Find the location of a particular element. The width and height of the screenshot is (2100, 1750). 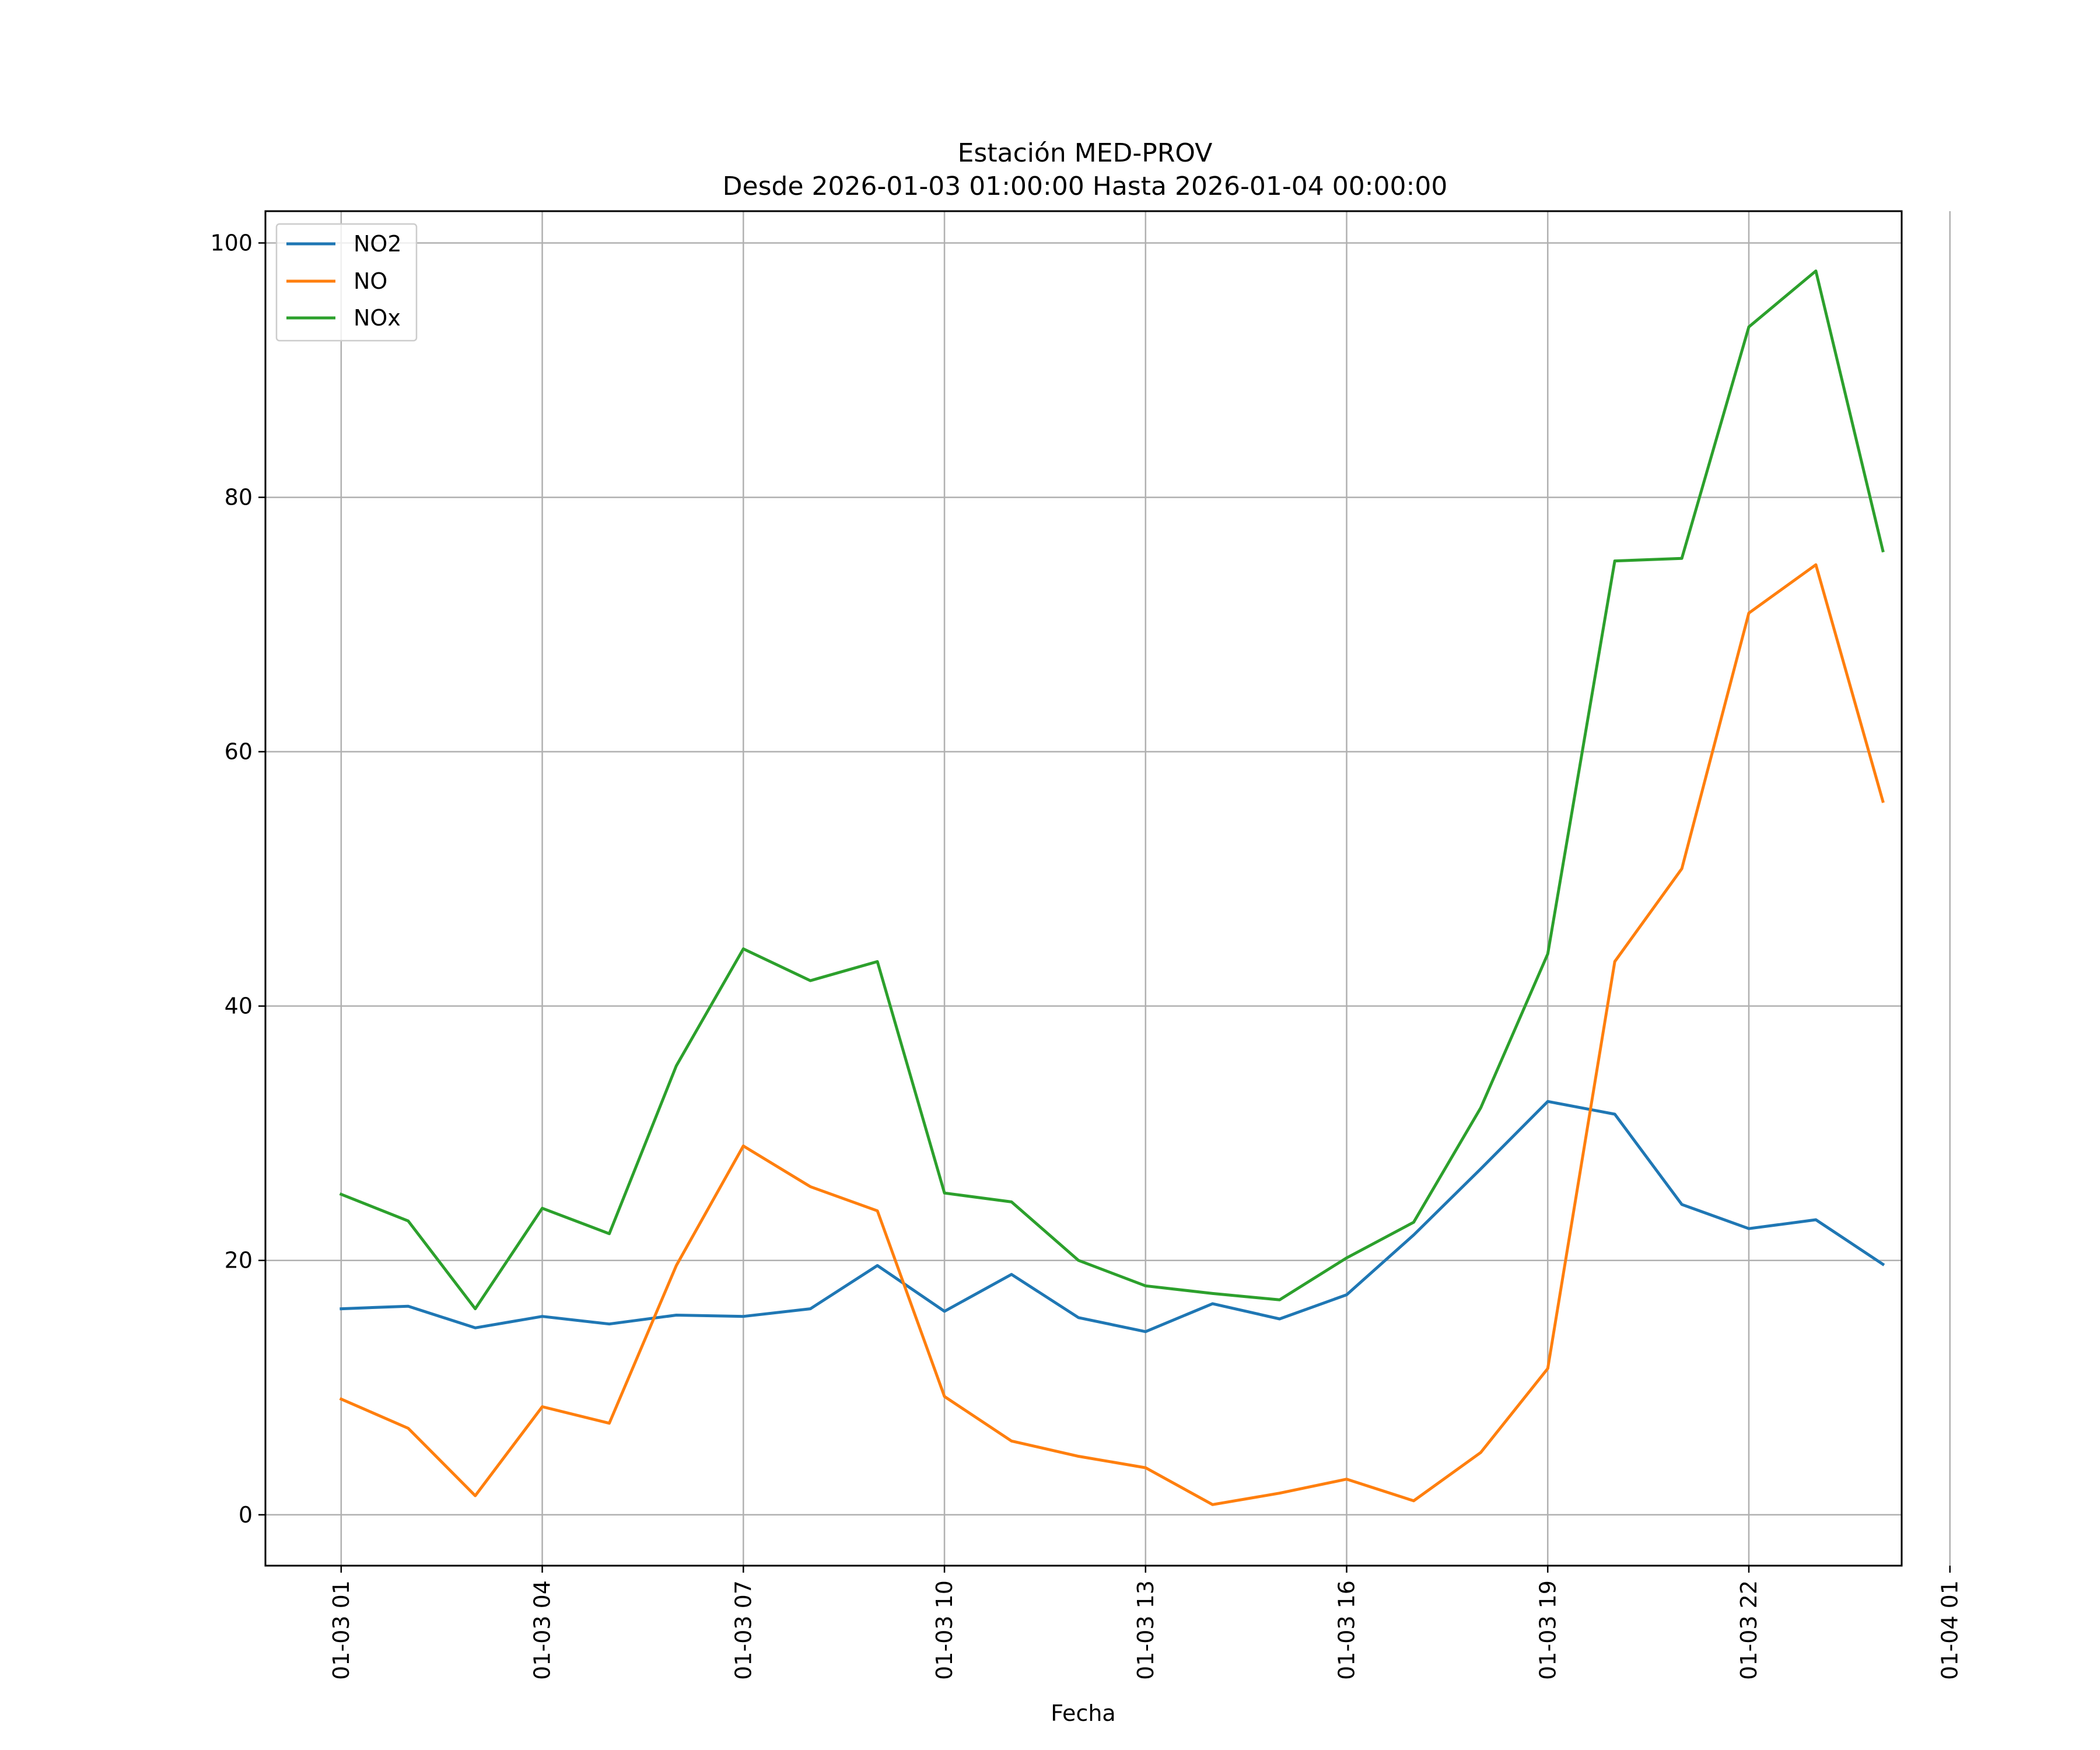

y-tick-label: 40 is located at coordinates (239, 1006).